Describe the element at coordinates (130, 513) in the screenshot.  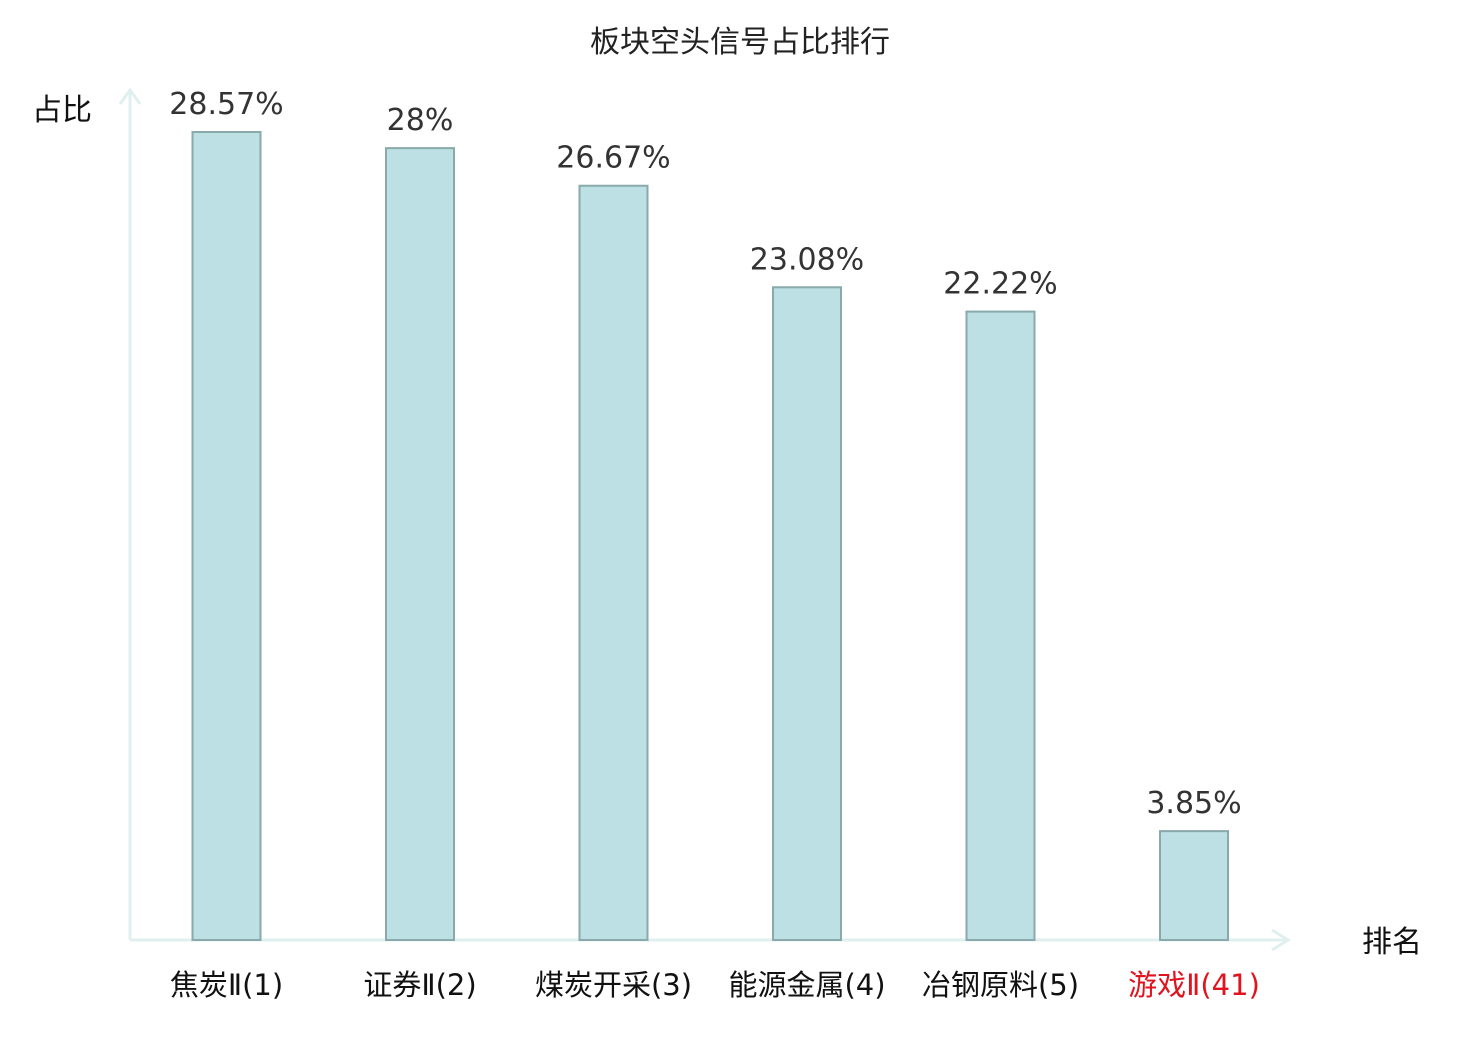
I see `y-axis` at that location.